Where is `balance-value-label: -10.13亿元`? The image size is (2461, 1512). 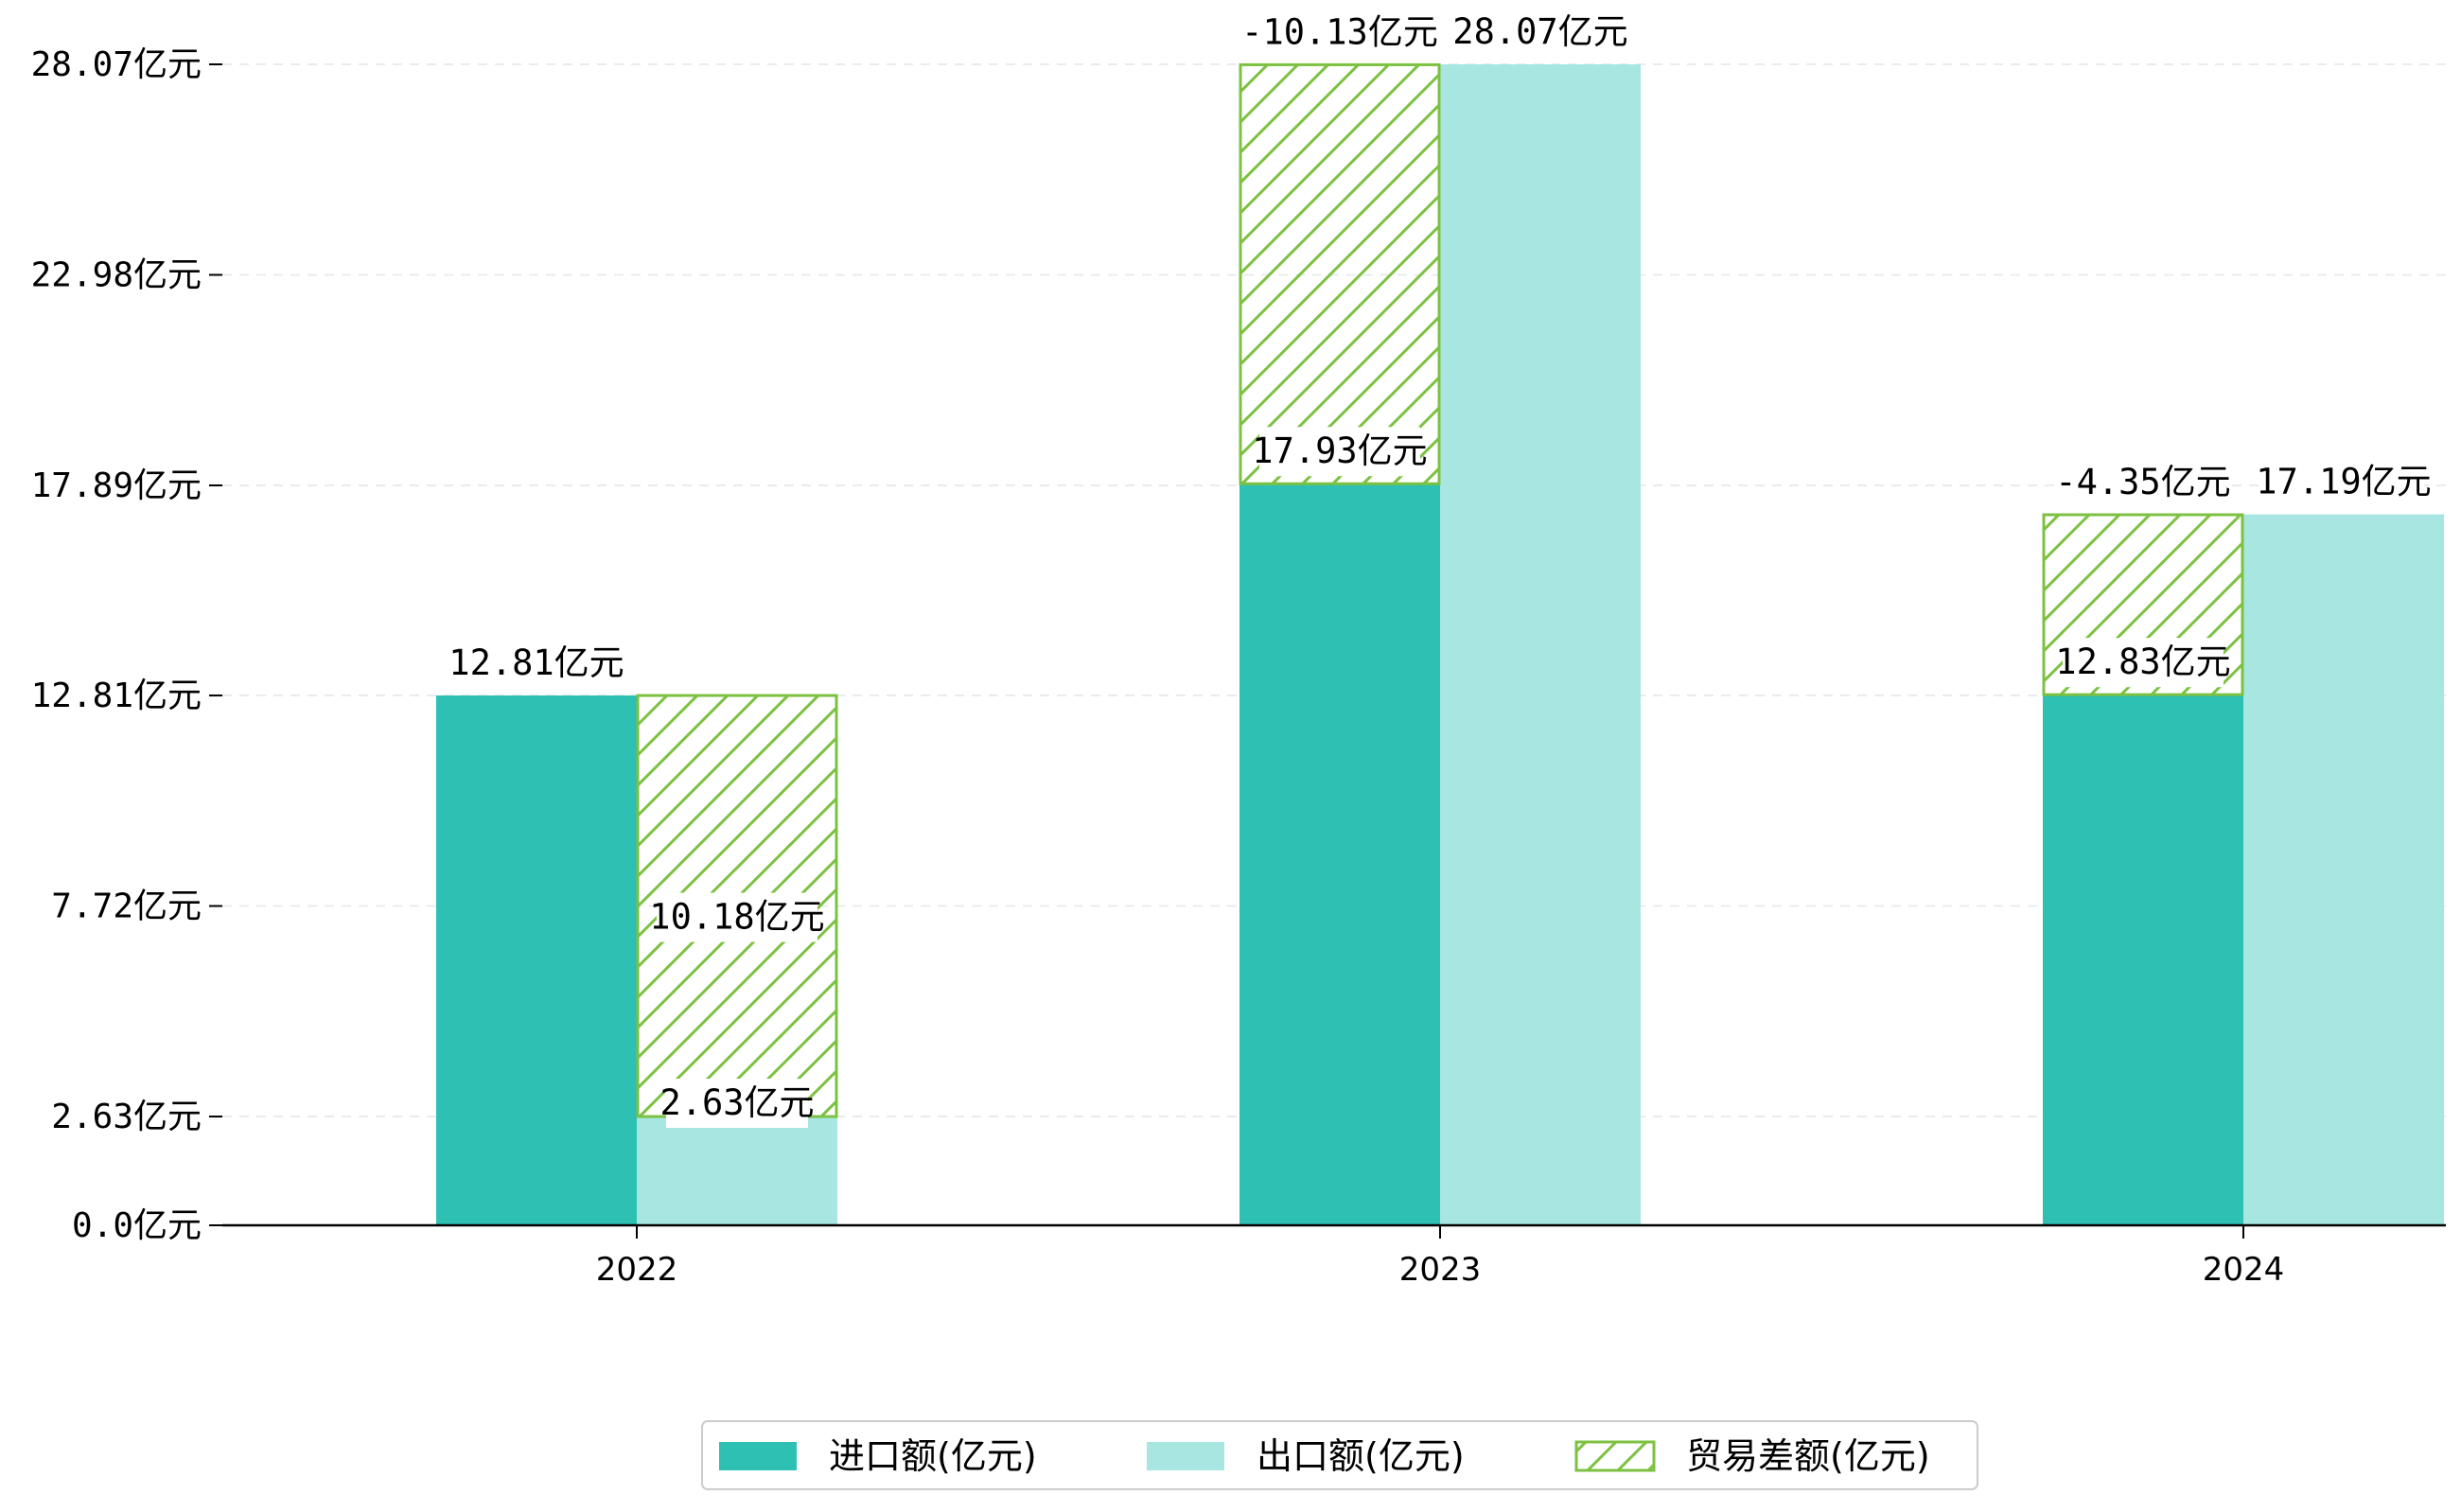
balance-value-label: -10.13亿元 is located at coordinates (1339, 32).